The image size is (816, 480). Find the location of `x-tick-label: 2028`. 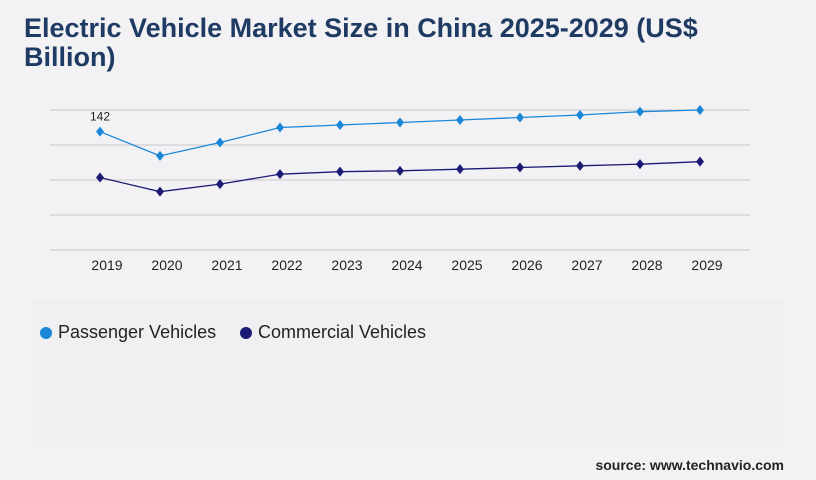

x-tick-label: 2028 is located at coordinates (646, 265).